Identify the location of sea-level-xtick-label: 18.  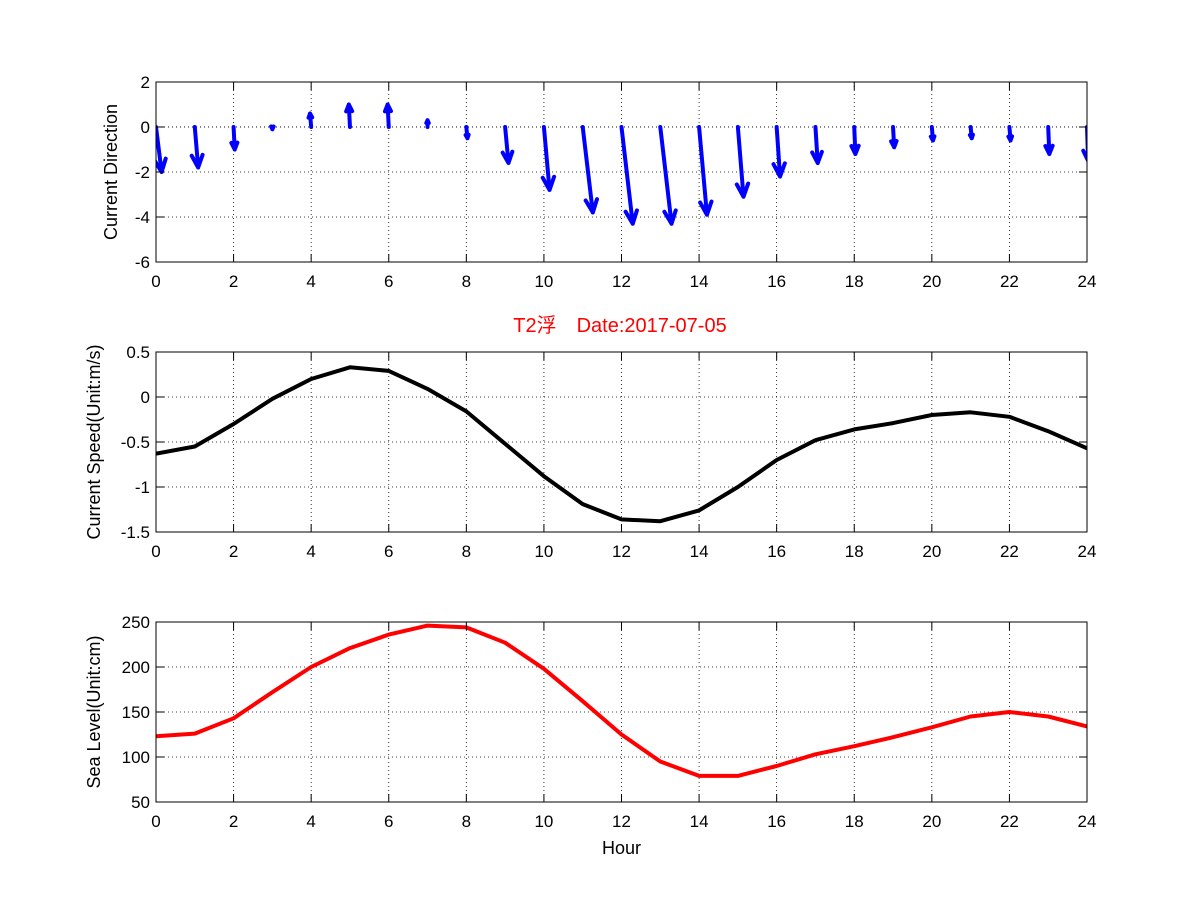
(854, 821).